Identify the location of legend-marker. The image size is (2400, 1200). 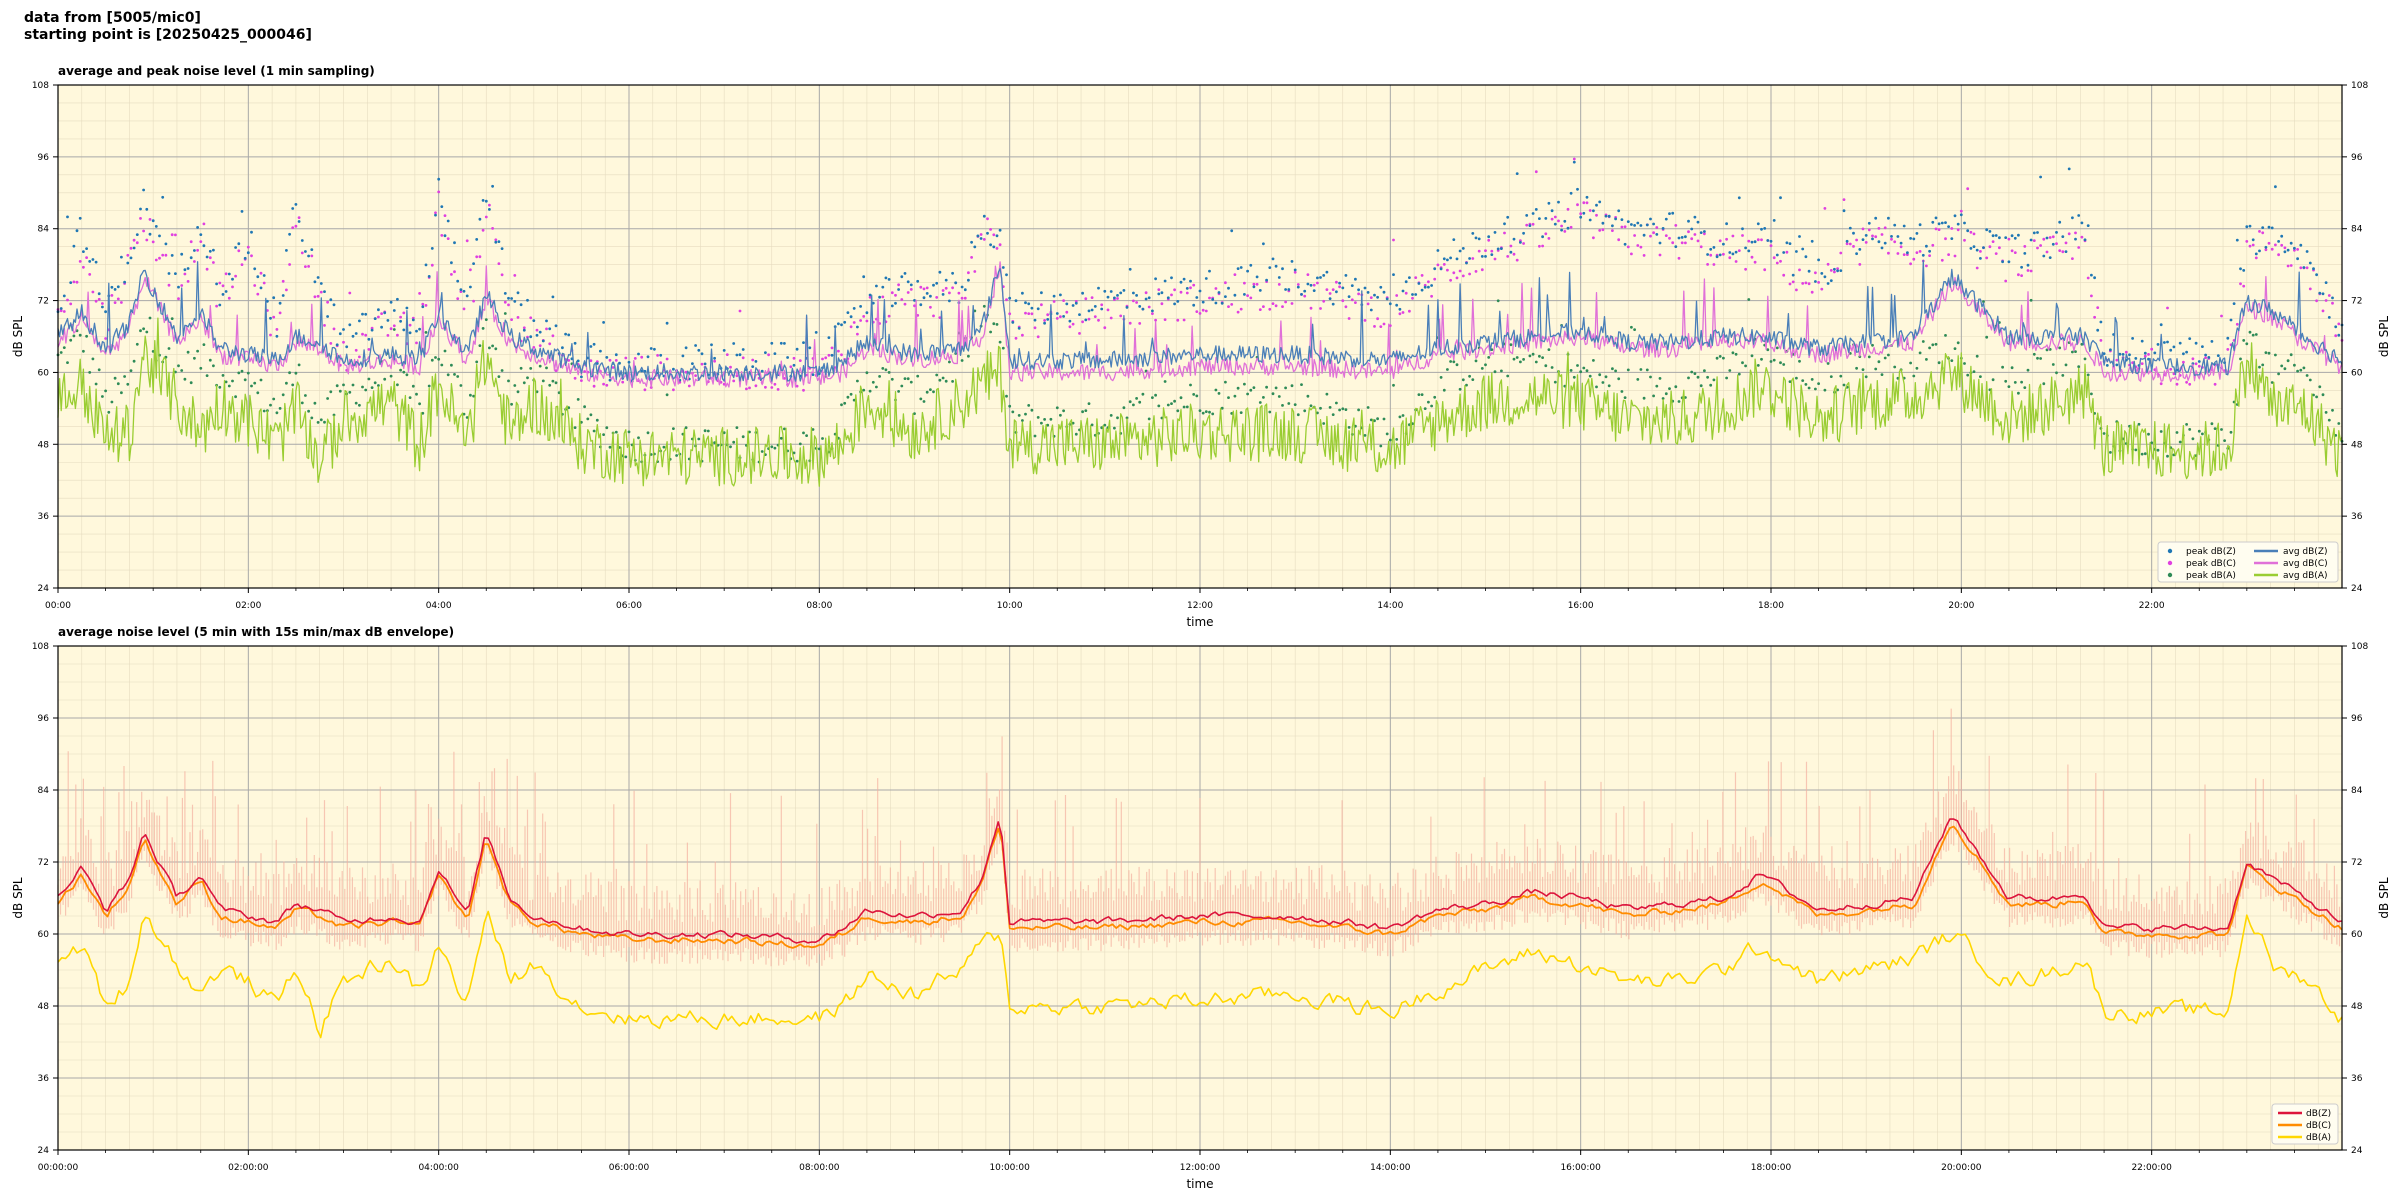
(2170, 575).